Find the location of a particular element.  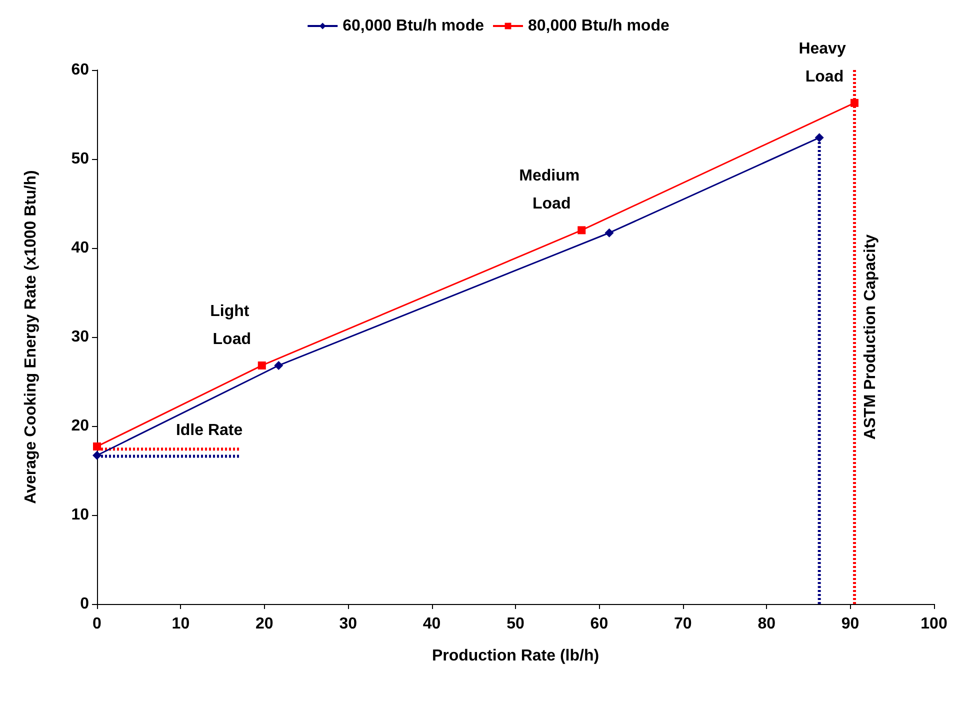

x-tick-label: 10 is located at coordinates (181, 624).